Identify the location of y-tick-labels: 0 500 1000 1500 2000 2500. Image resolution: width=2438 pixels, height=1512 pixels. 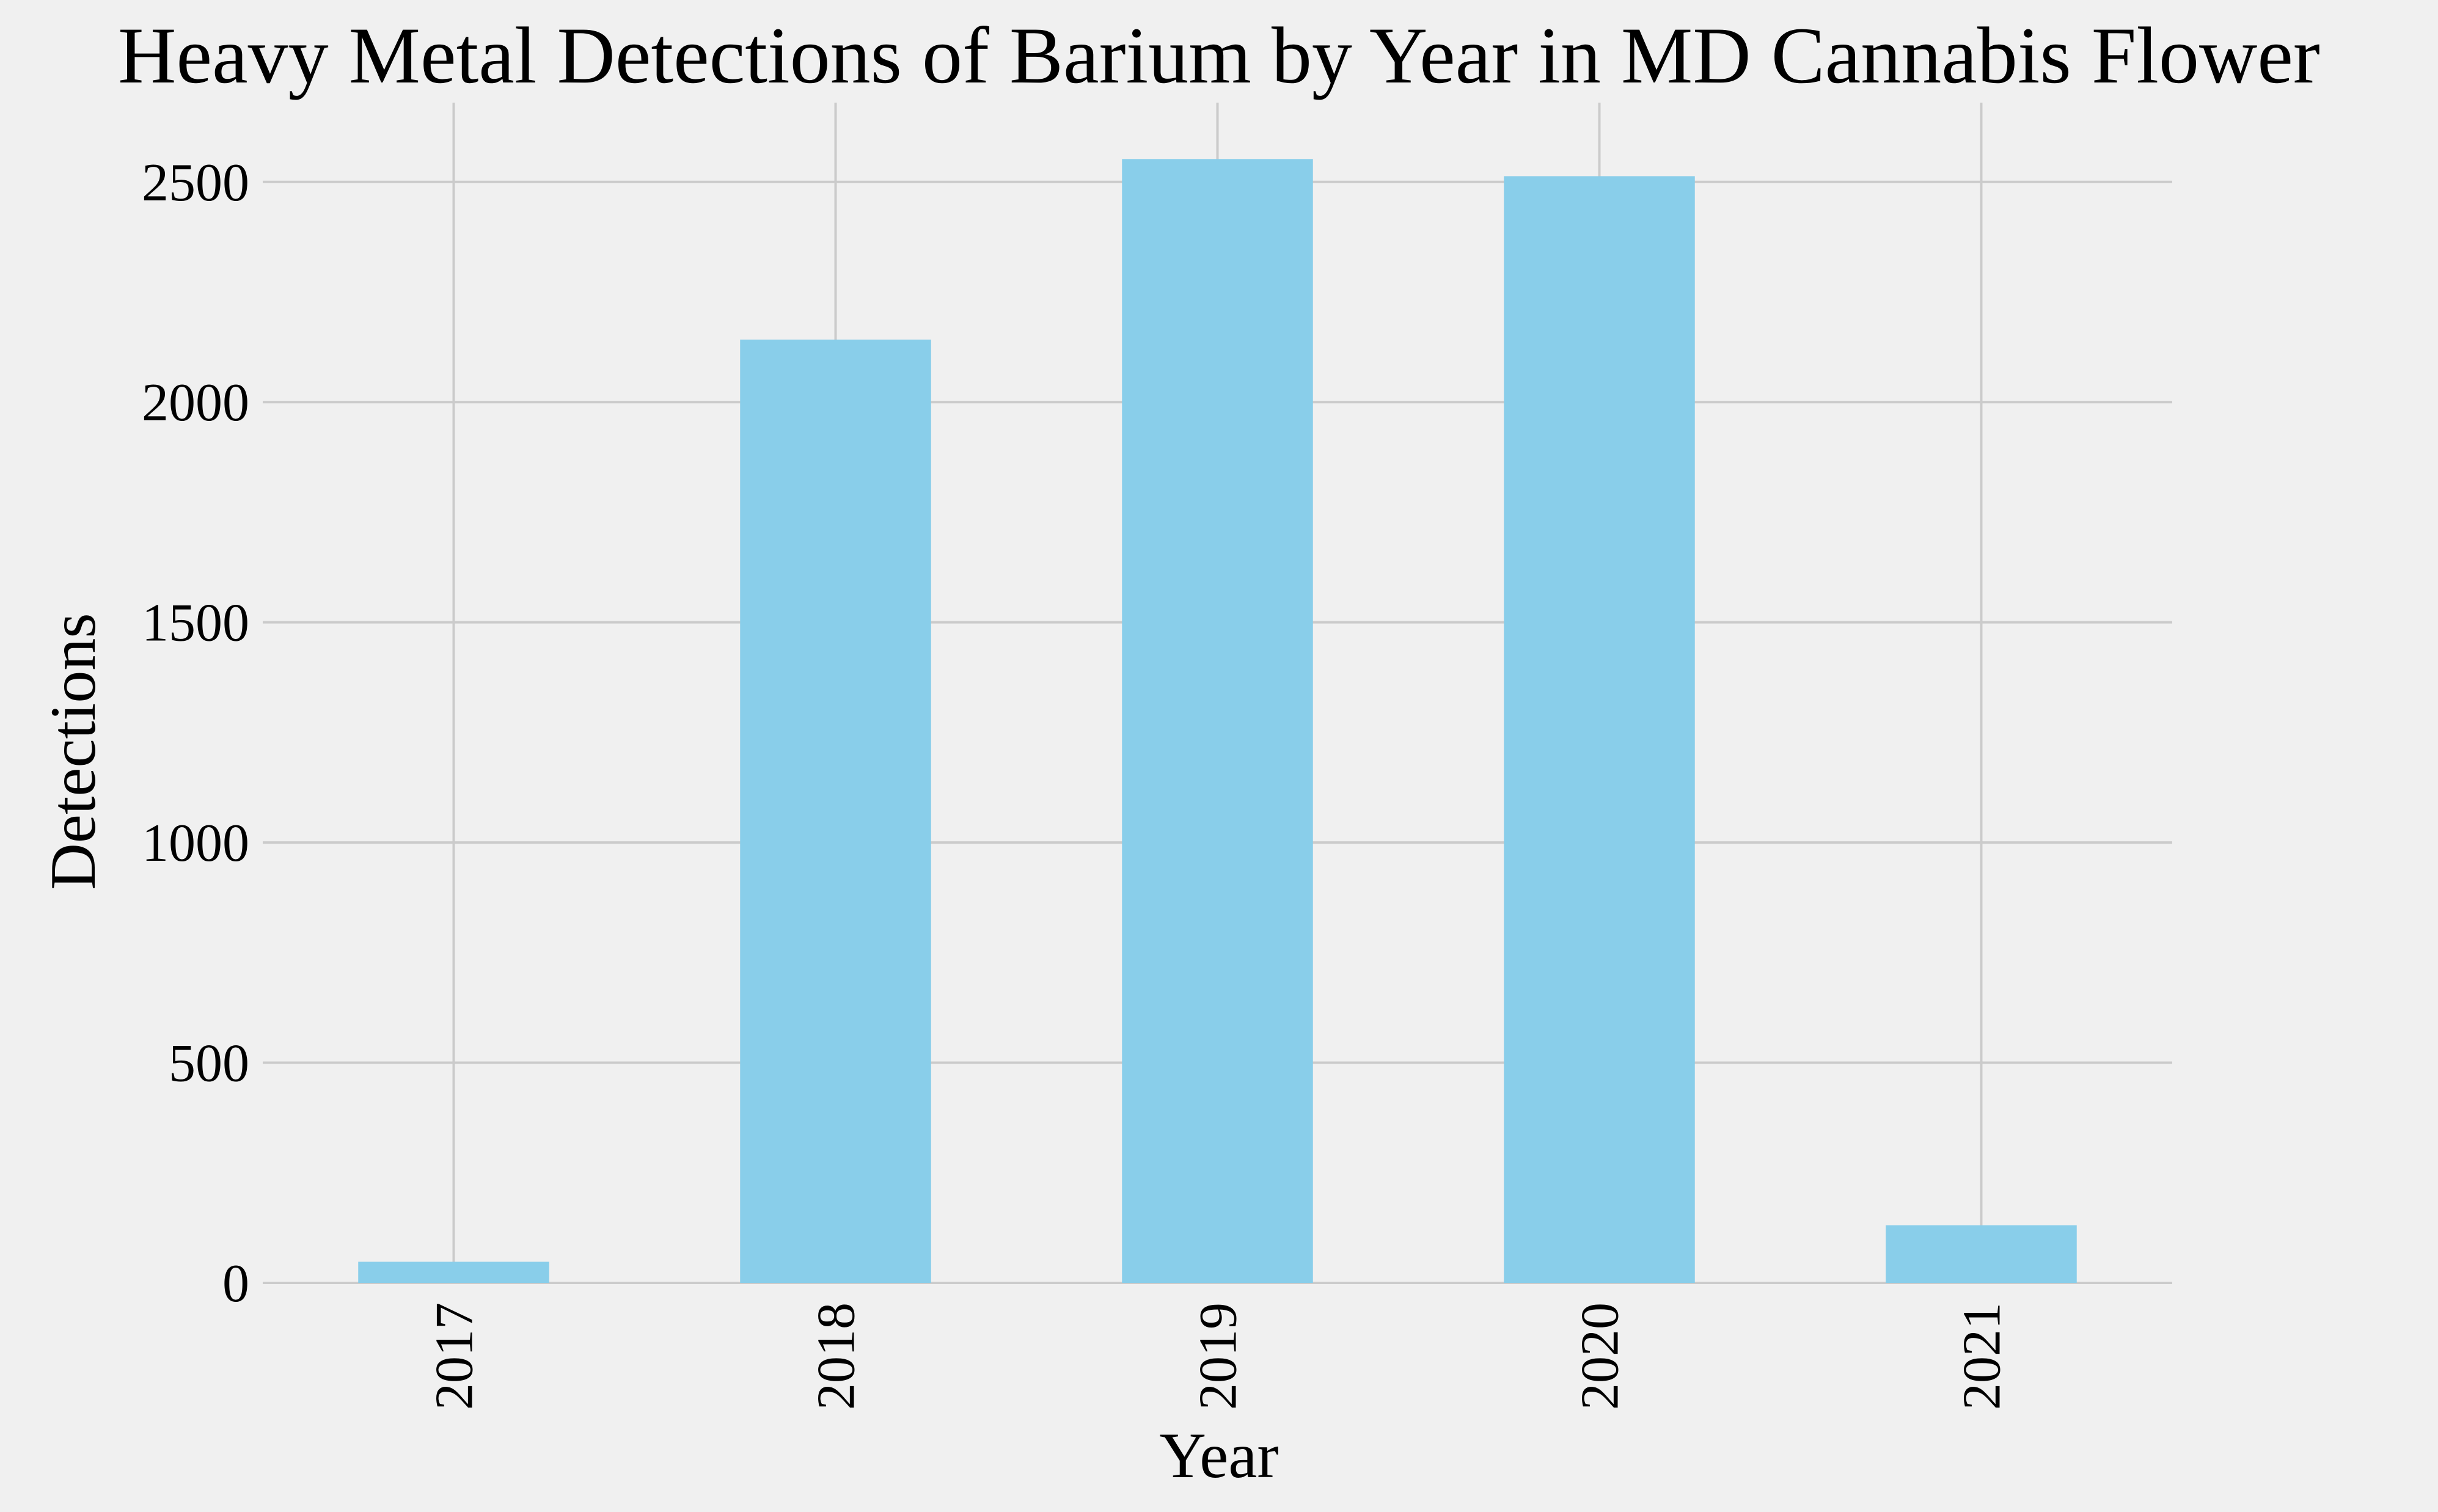
(195, 733).